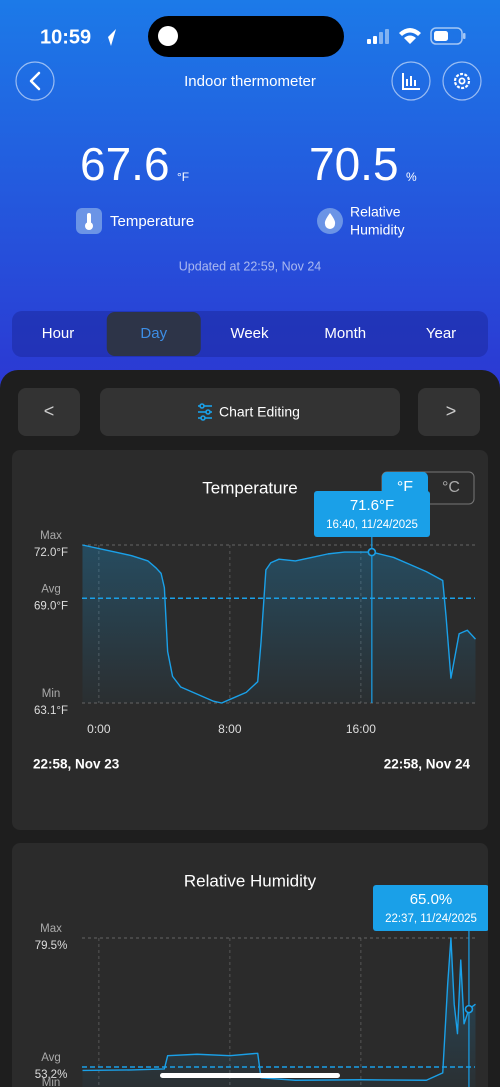  I want to click on back-icon, so click(35, 81).